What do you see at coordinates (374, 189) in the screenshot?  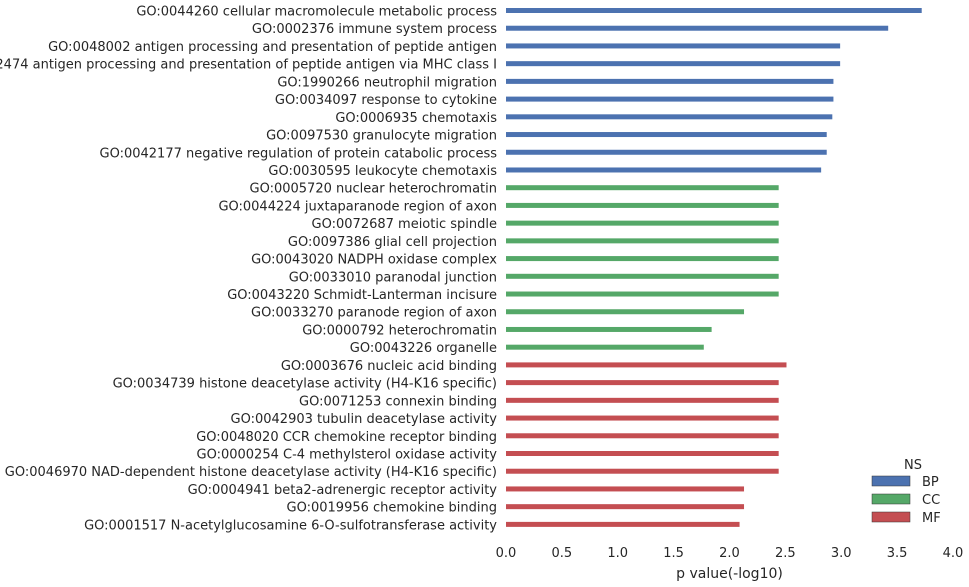 I see `category-label: GO:0005720 nuclear heterochromatin` at bounding box center [374, 189].